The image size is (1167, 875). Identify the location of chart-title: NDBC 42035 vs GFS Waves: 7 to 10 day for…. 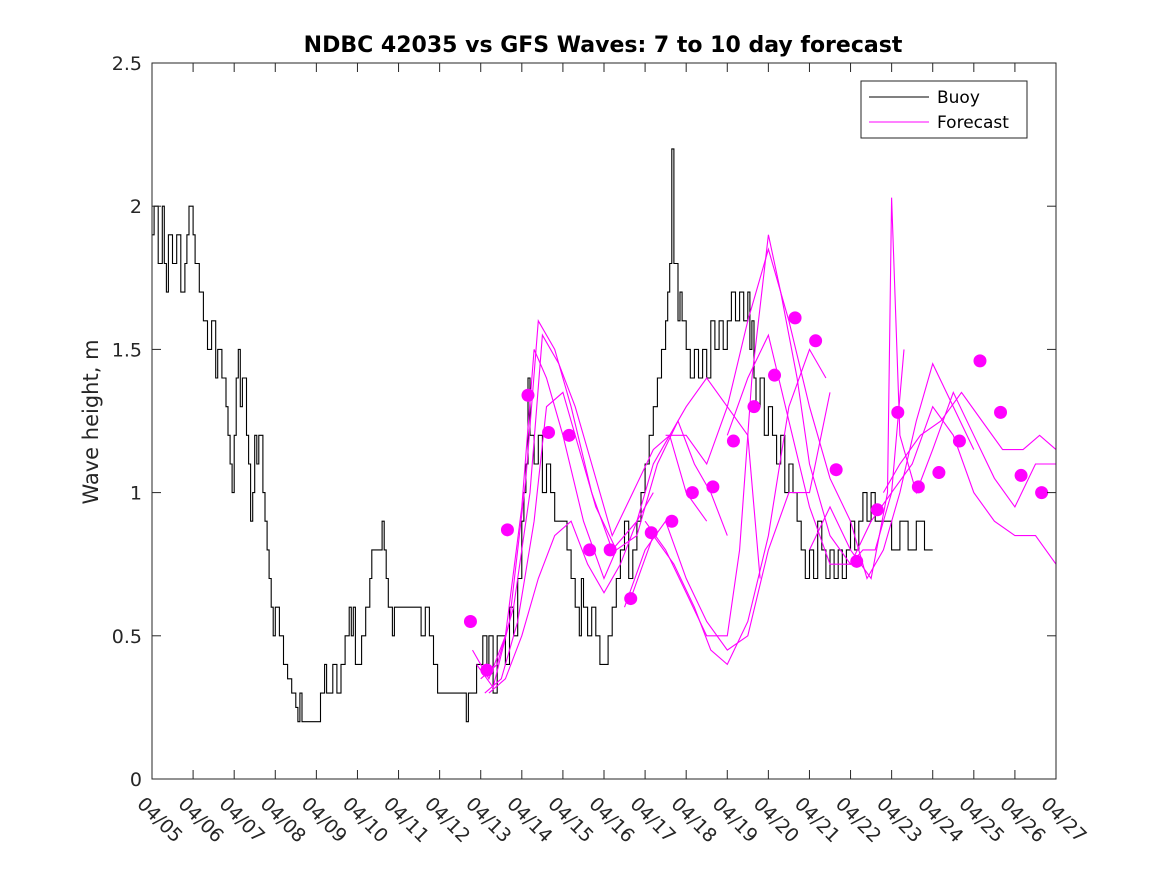
(603, 45).